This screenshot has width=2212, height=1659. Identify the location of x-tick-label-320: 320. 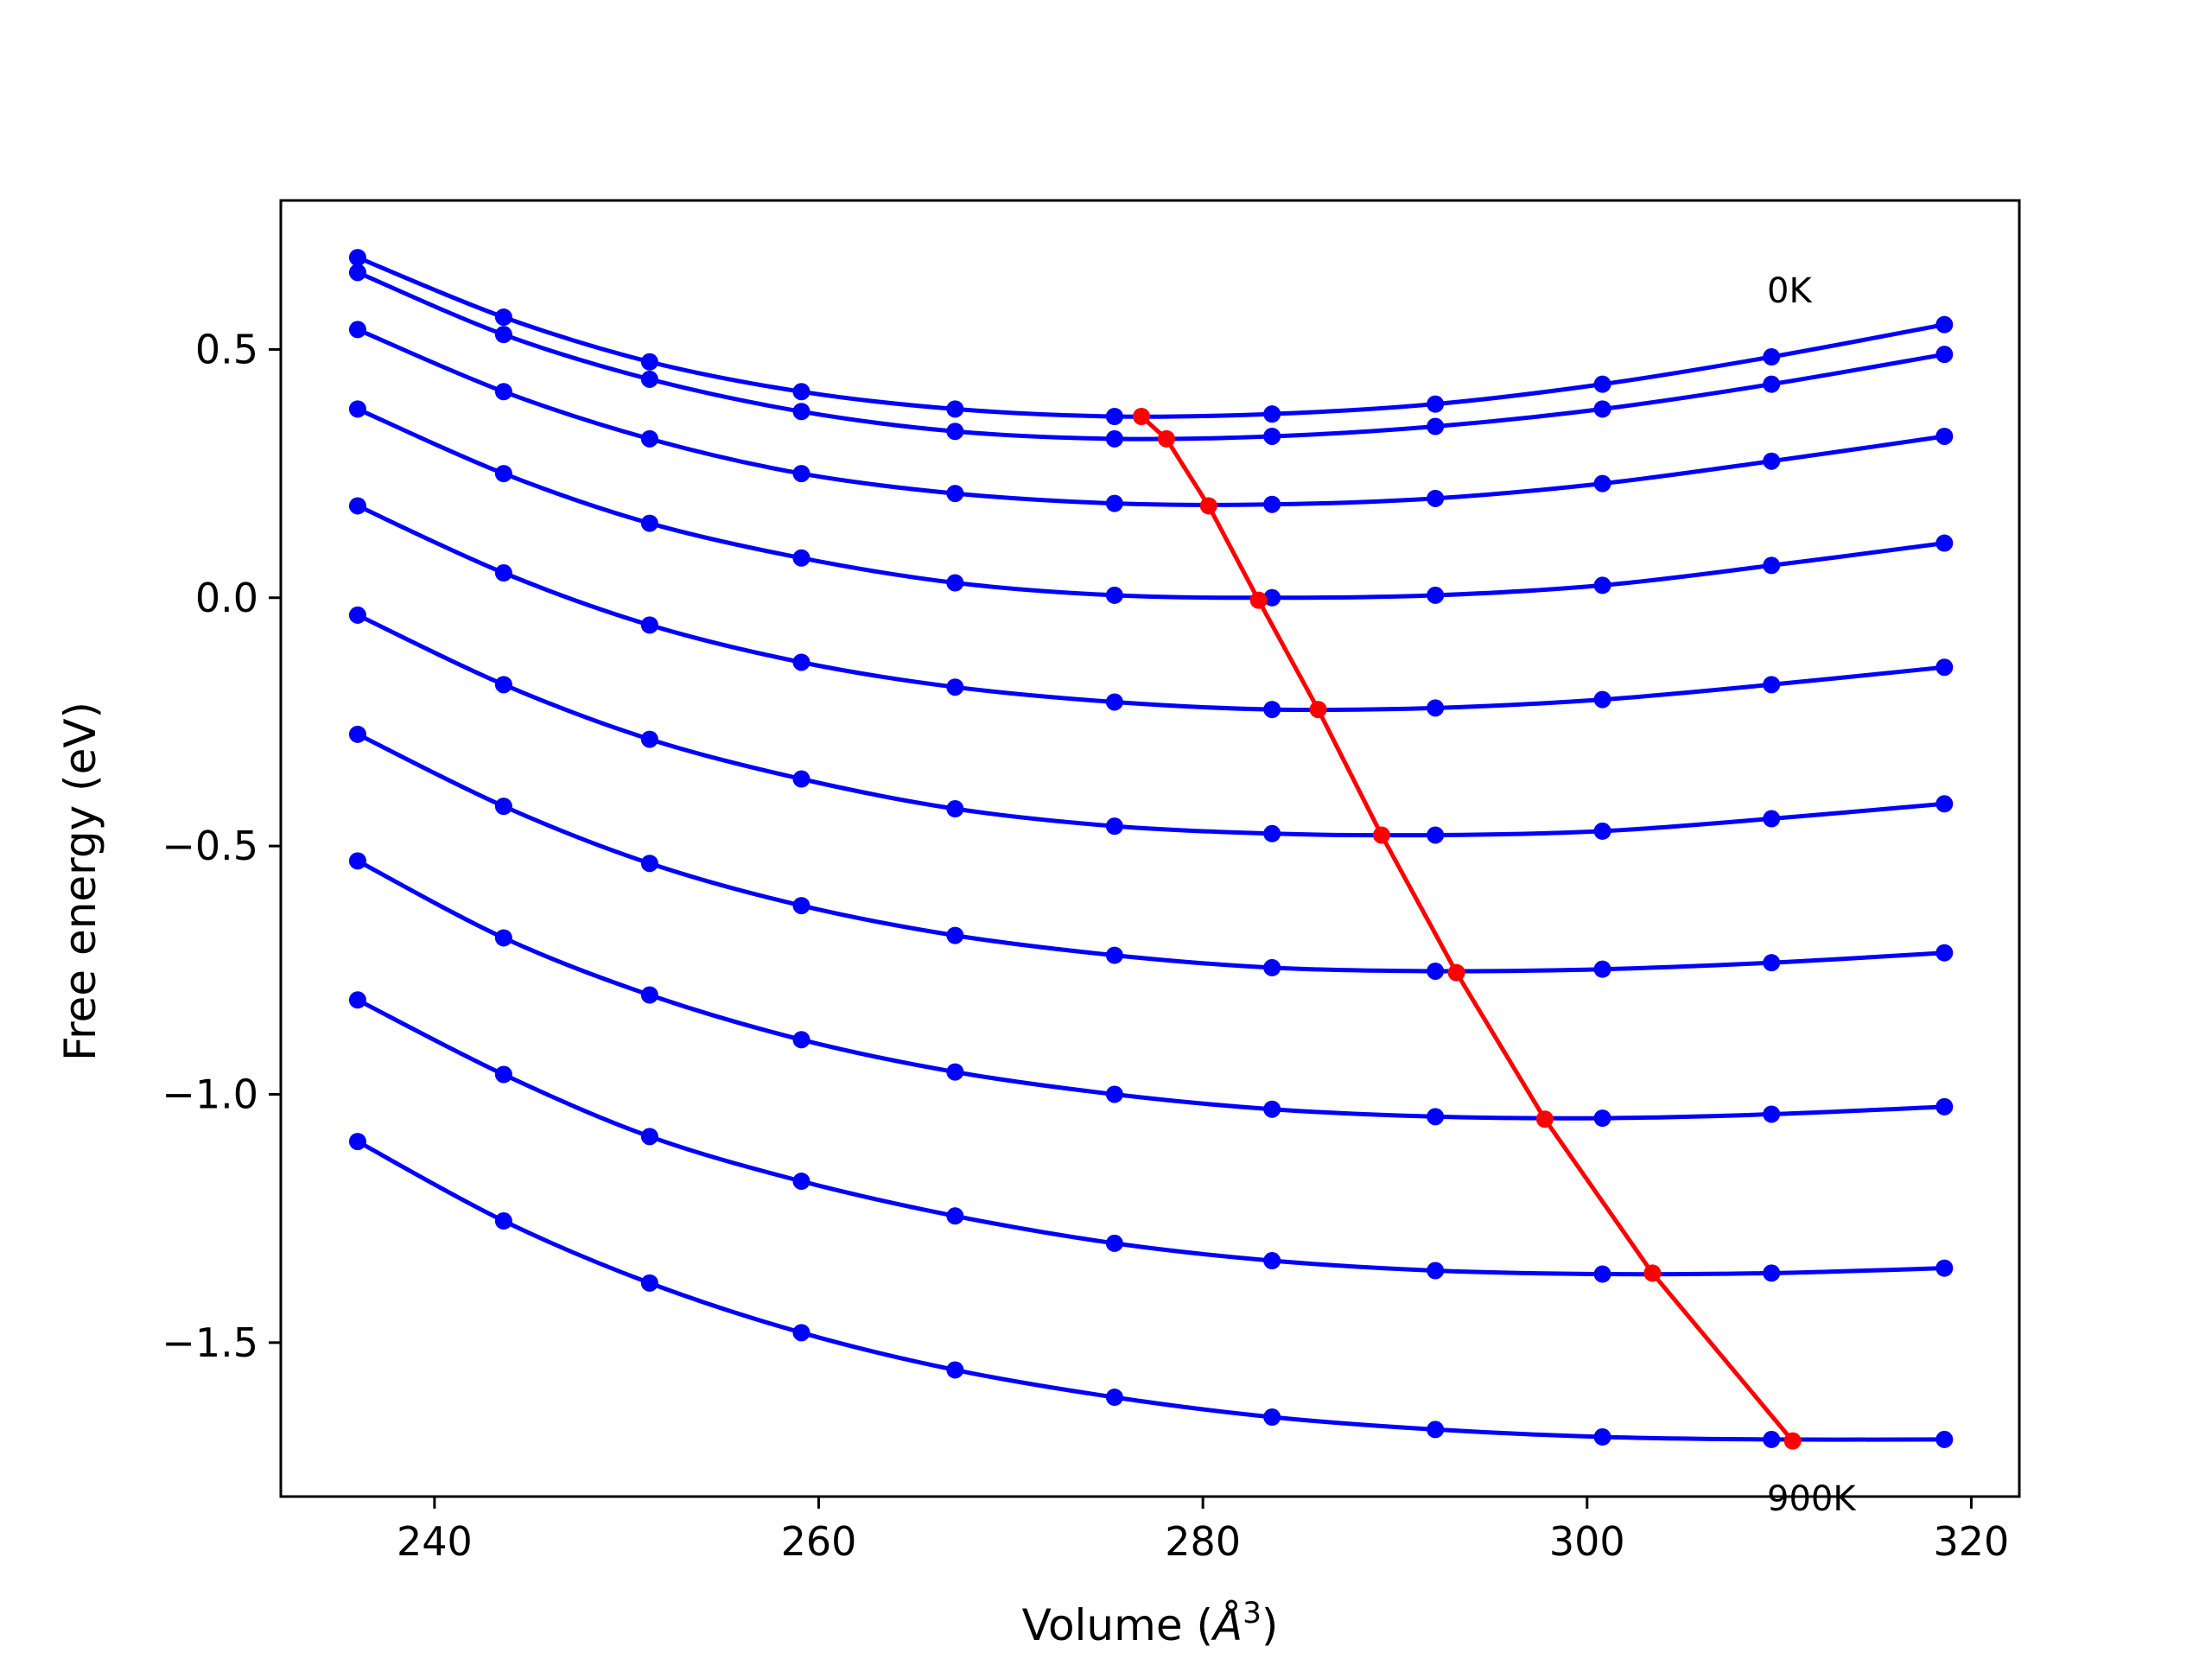
(1972, 1541).